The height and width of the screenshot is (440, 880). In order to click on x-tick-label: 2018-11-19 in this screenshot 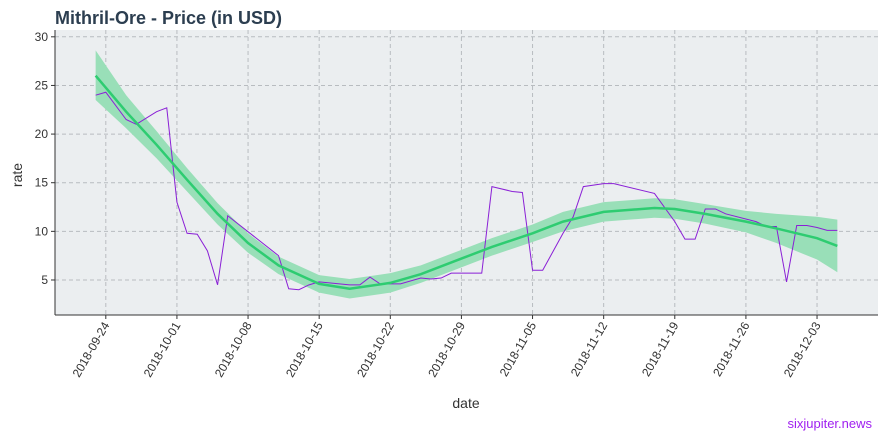, I will do `click(660, 349)`.